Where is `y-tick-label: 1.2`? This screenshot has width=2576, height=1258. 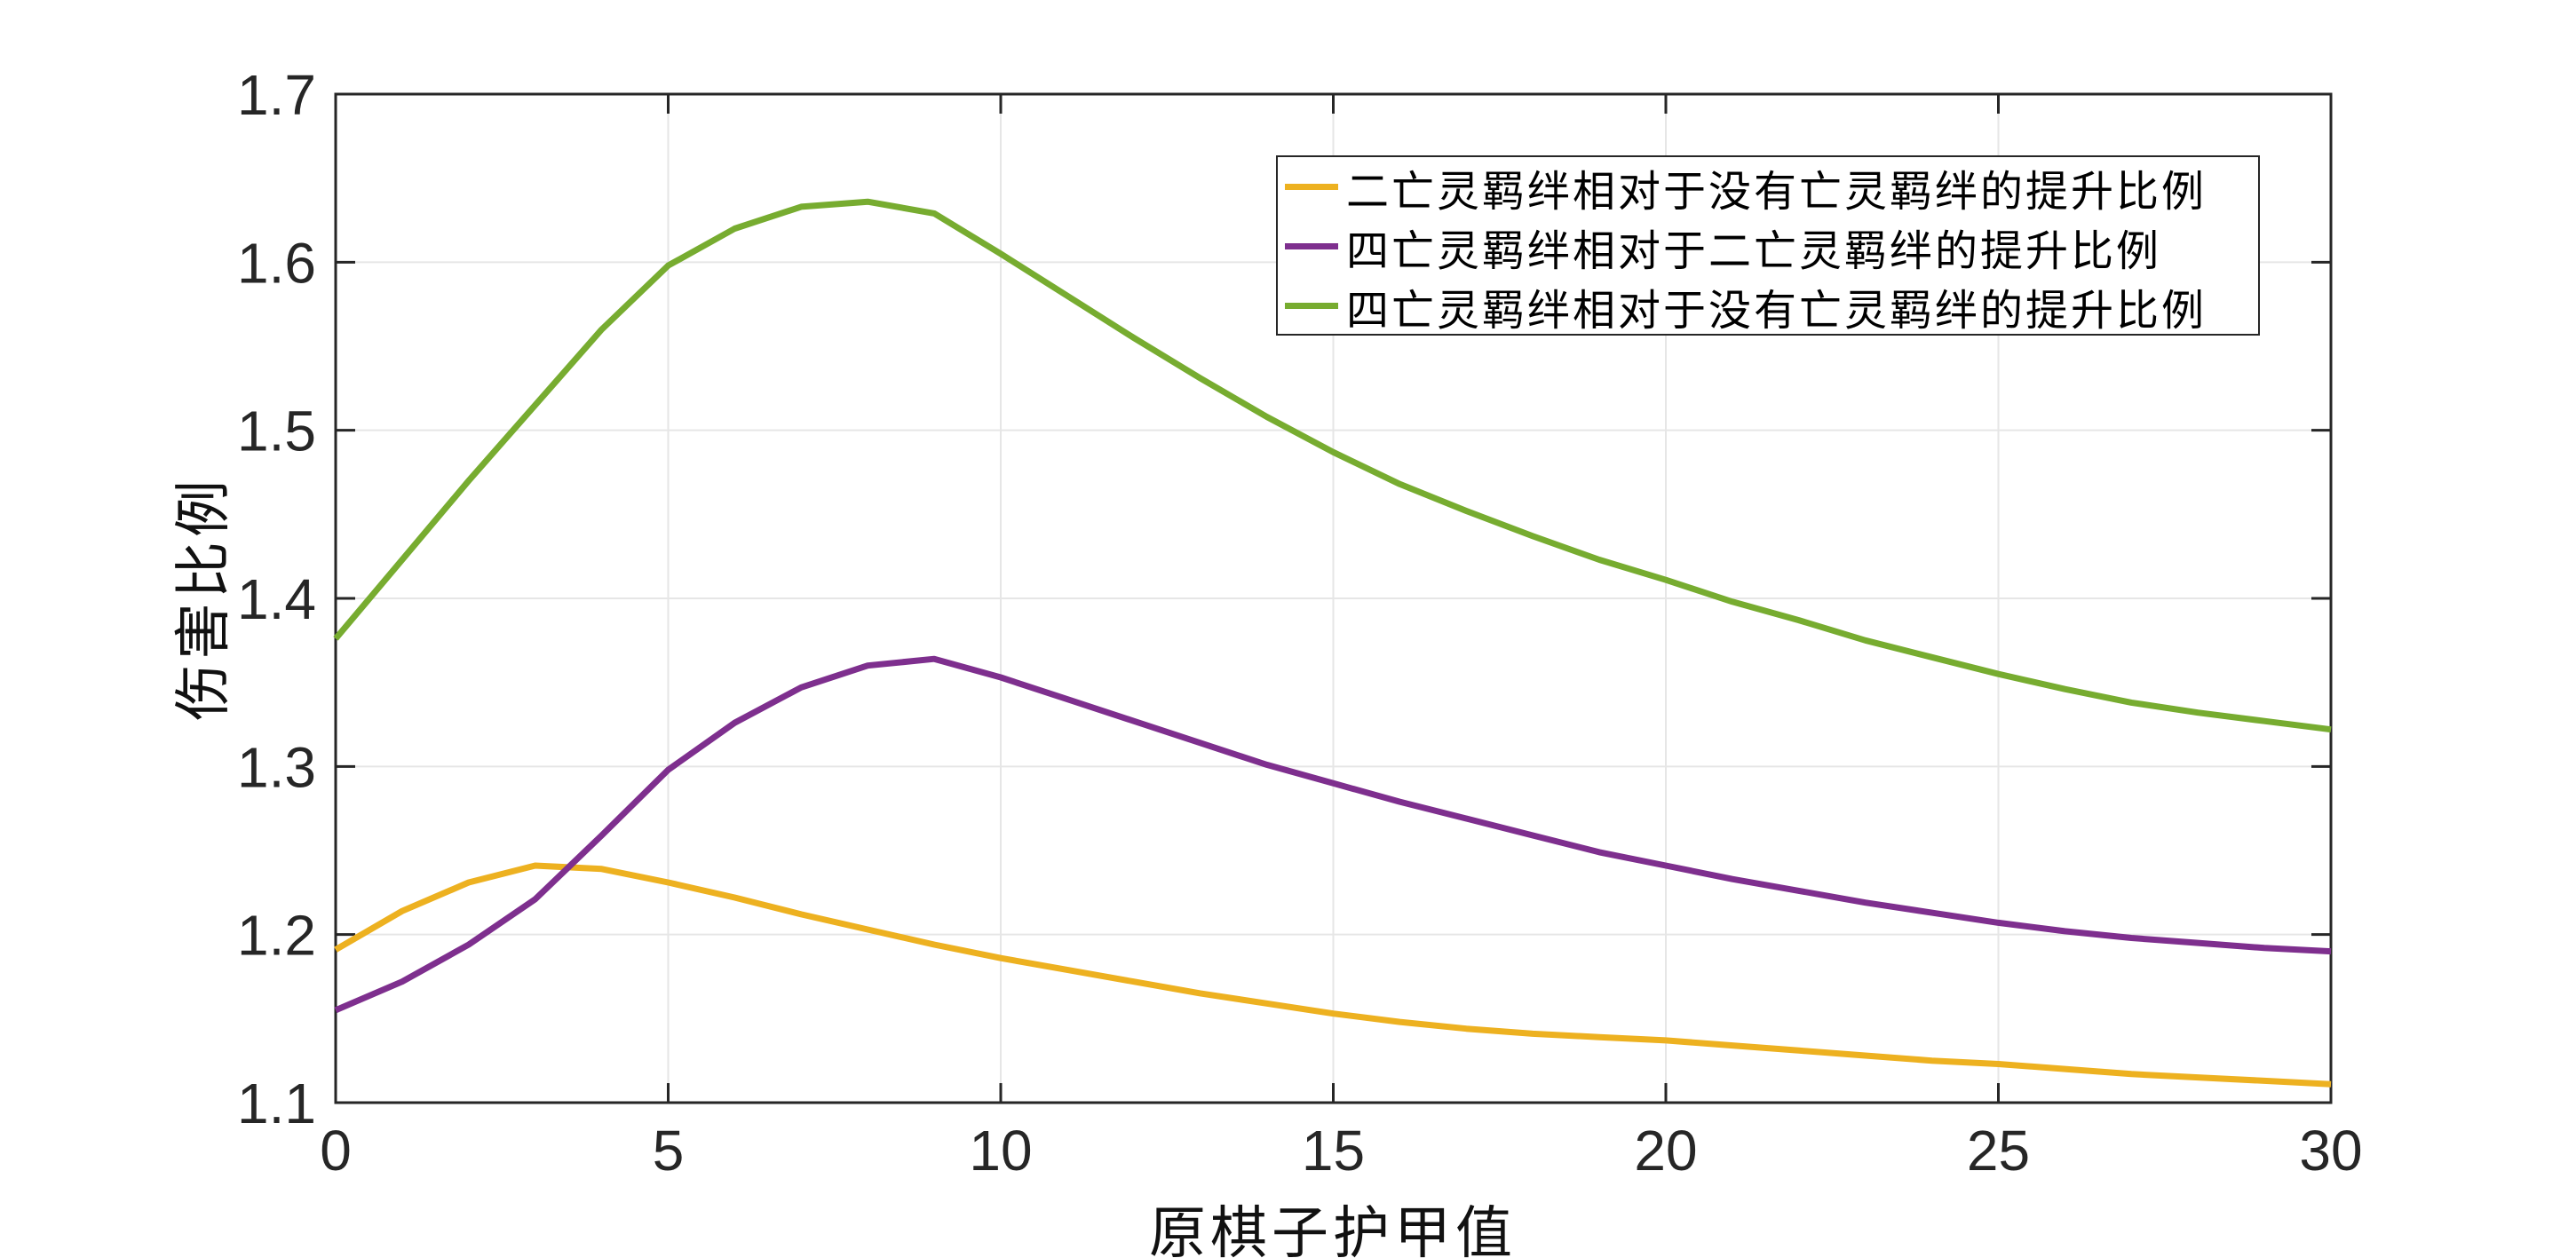 y-tick-label: 1.2 is located at coordinates (277, 936).